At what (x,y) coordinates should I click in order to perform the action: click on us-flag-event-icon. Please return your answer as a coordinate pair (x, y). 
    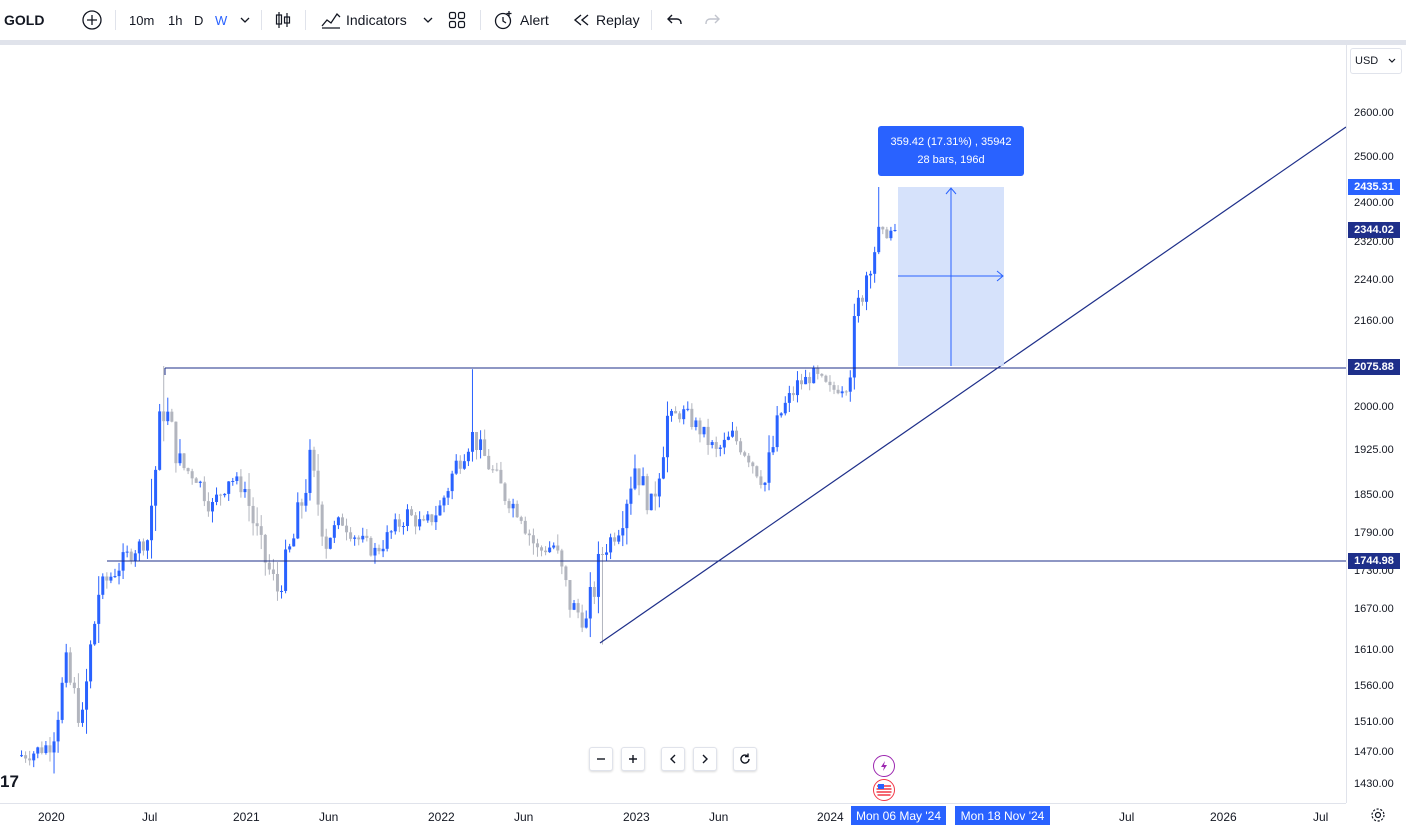
    Looking at the image, I should click on (884, 790).